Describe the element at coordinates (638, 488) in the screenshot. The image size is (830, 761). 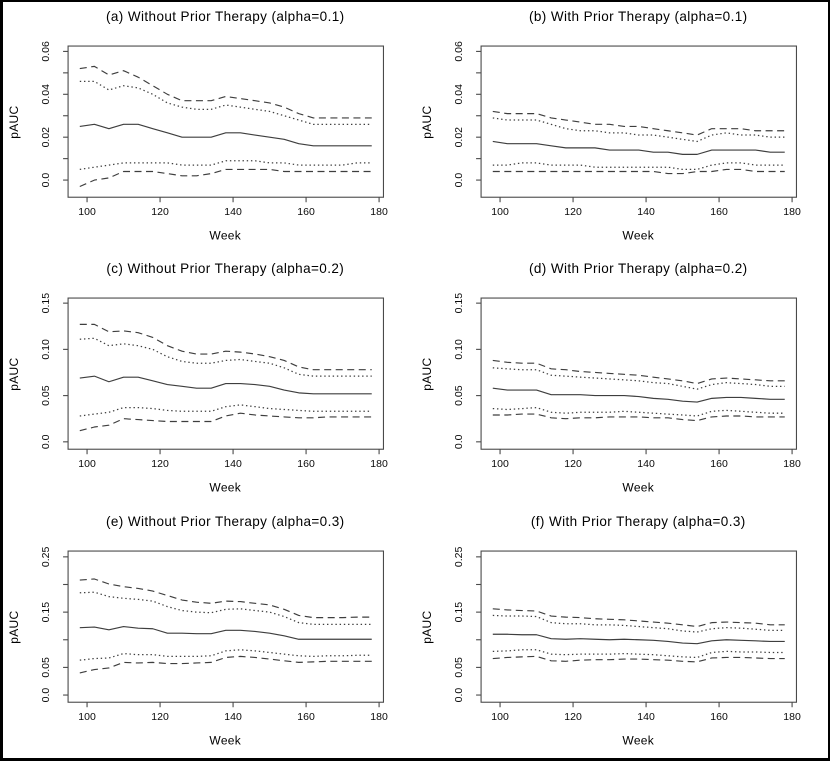
I see `x-axis-label-d: Week` at that location.